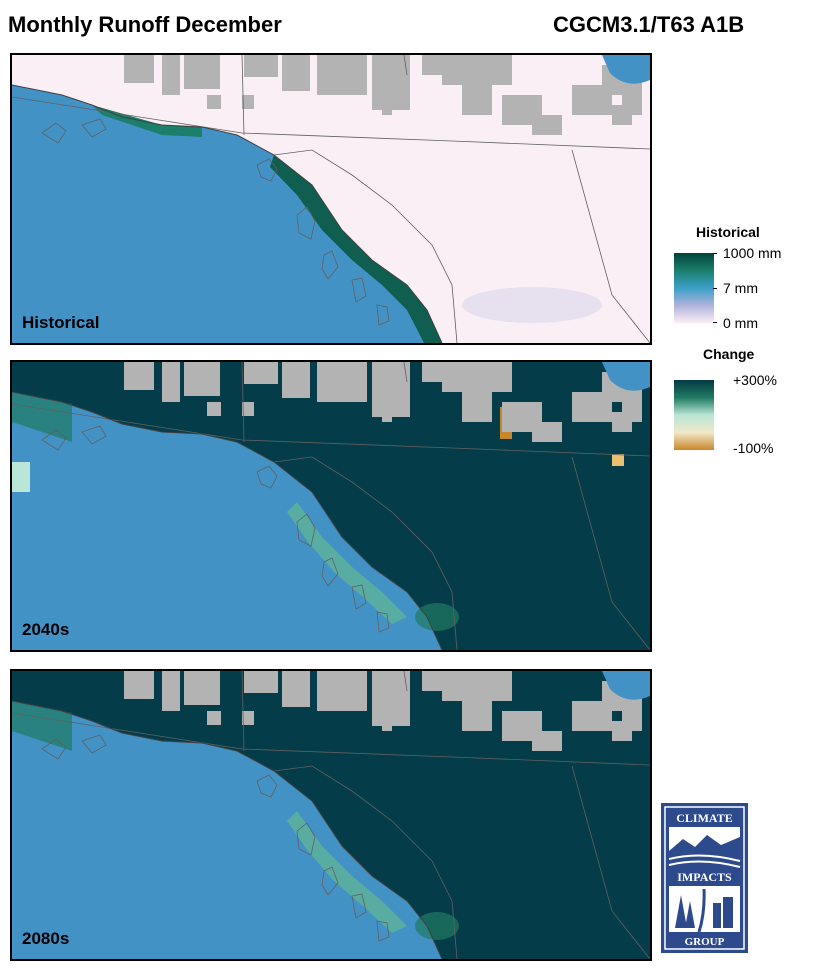 This screenshot has height=970, width=830. I want to click on legend-historical-colorbar, so click(694, 288).